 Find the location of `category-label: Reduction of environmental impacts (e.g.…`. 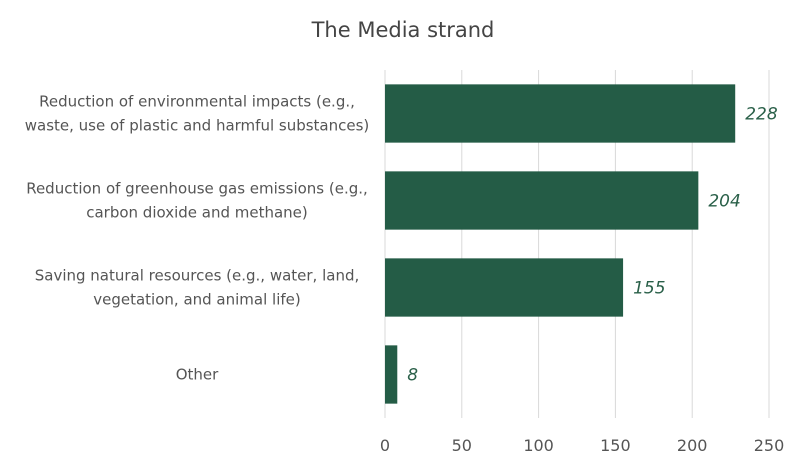

category-label: Reduction of environmental impacts (e.g.… is located at coordinates (197, 102).